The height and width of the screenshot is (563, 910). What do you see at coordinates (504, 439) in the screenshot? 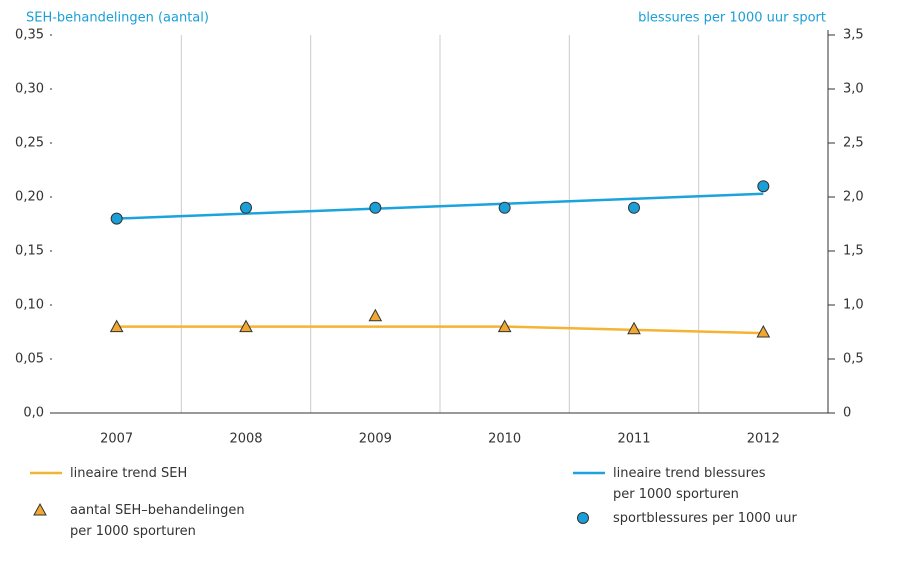
I see `x-tick-label: 2010` at bounding box center [504, 439].